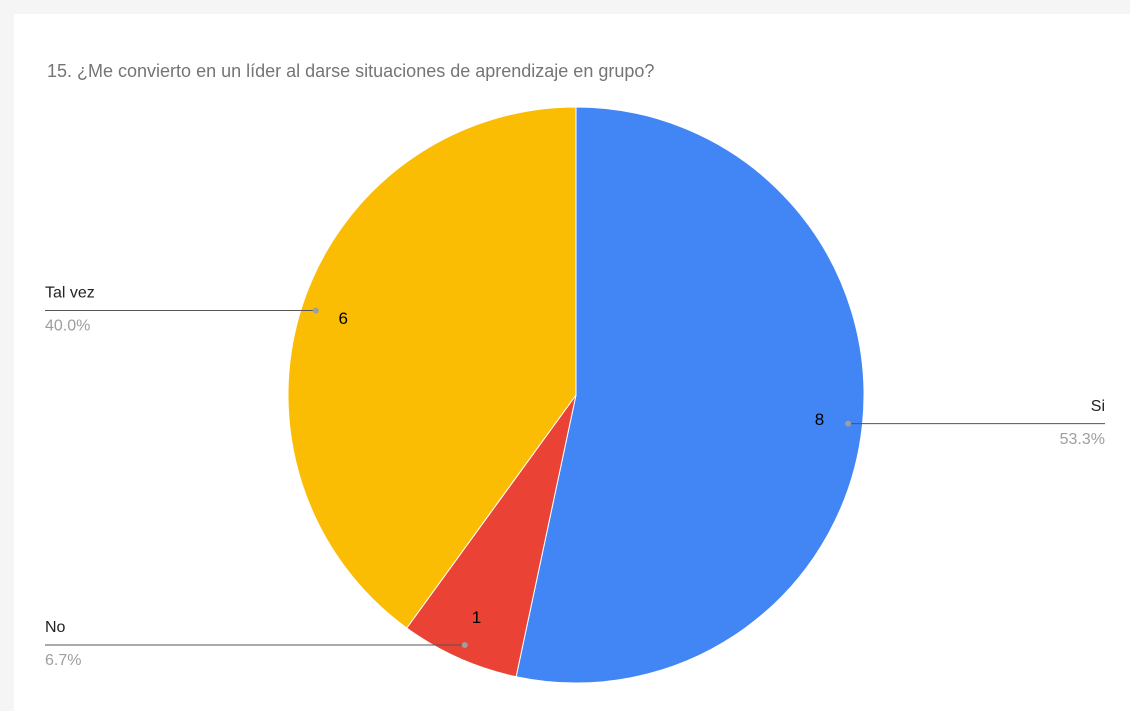  Describe the element at coordinates (476, 617) in the screenshot. I see `slice-value-label: 1` at that location.